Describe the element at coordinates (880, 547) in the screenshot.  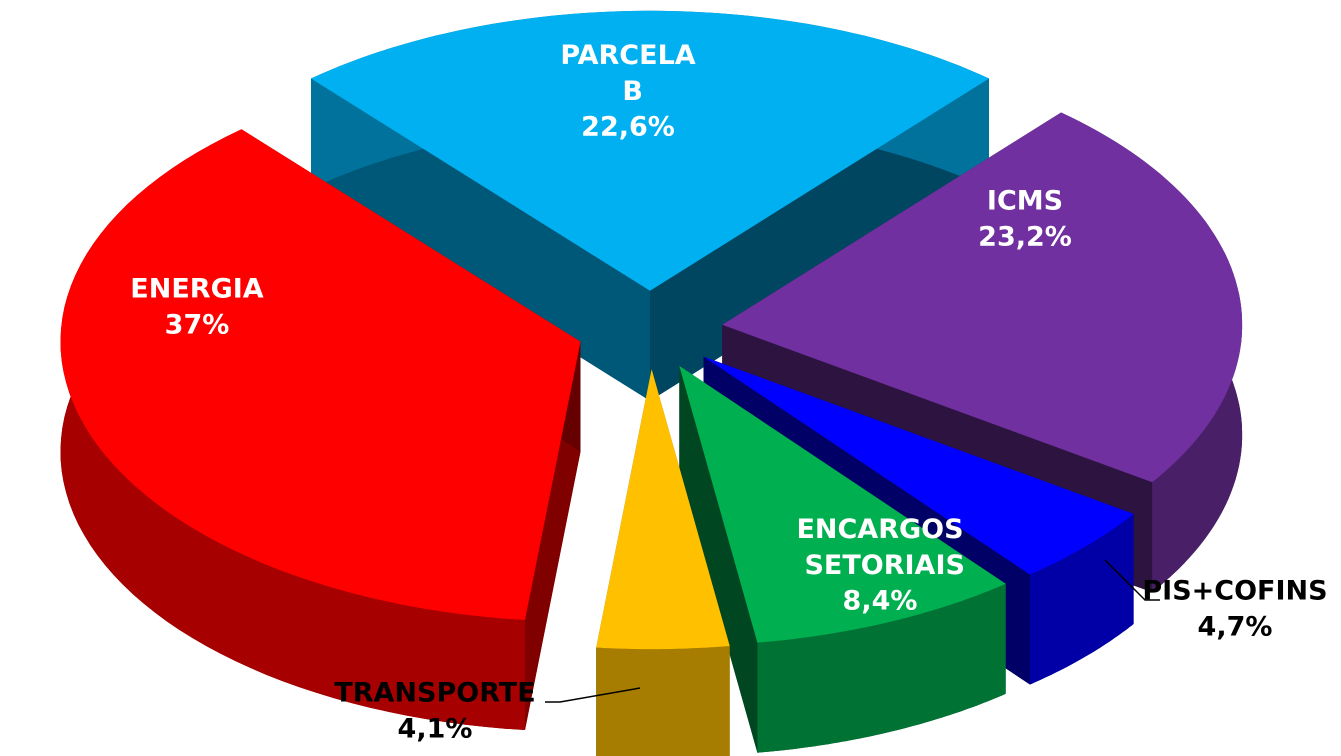
I see `slice-label: ENCARGOS SETORIAIS` at that location.